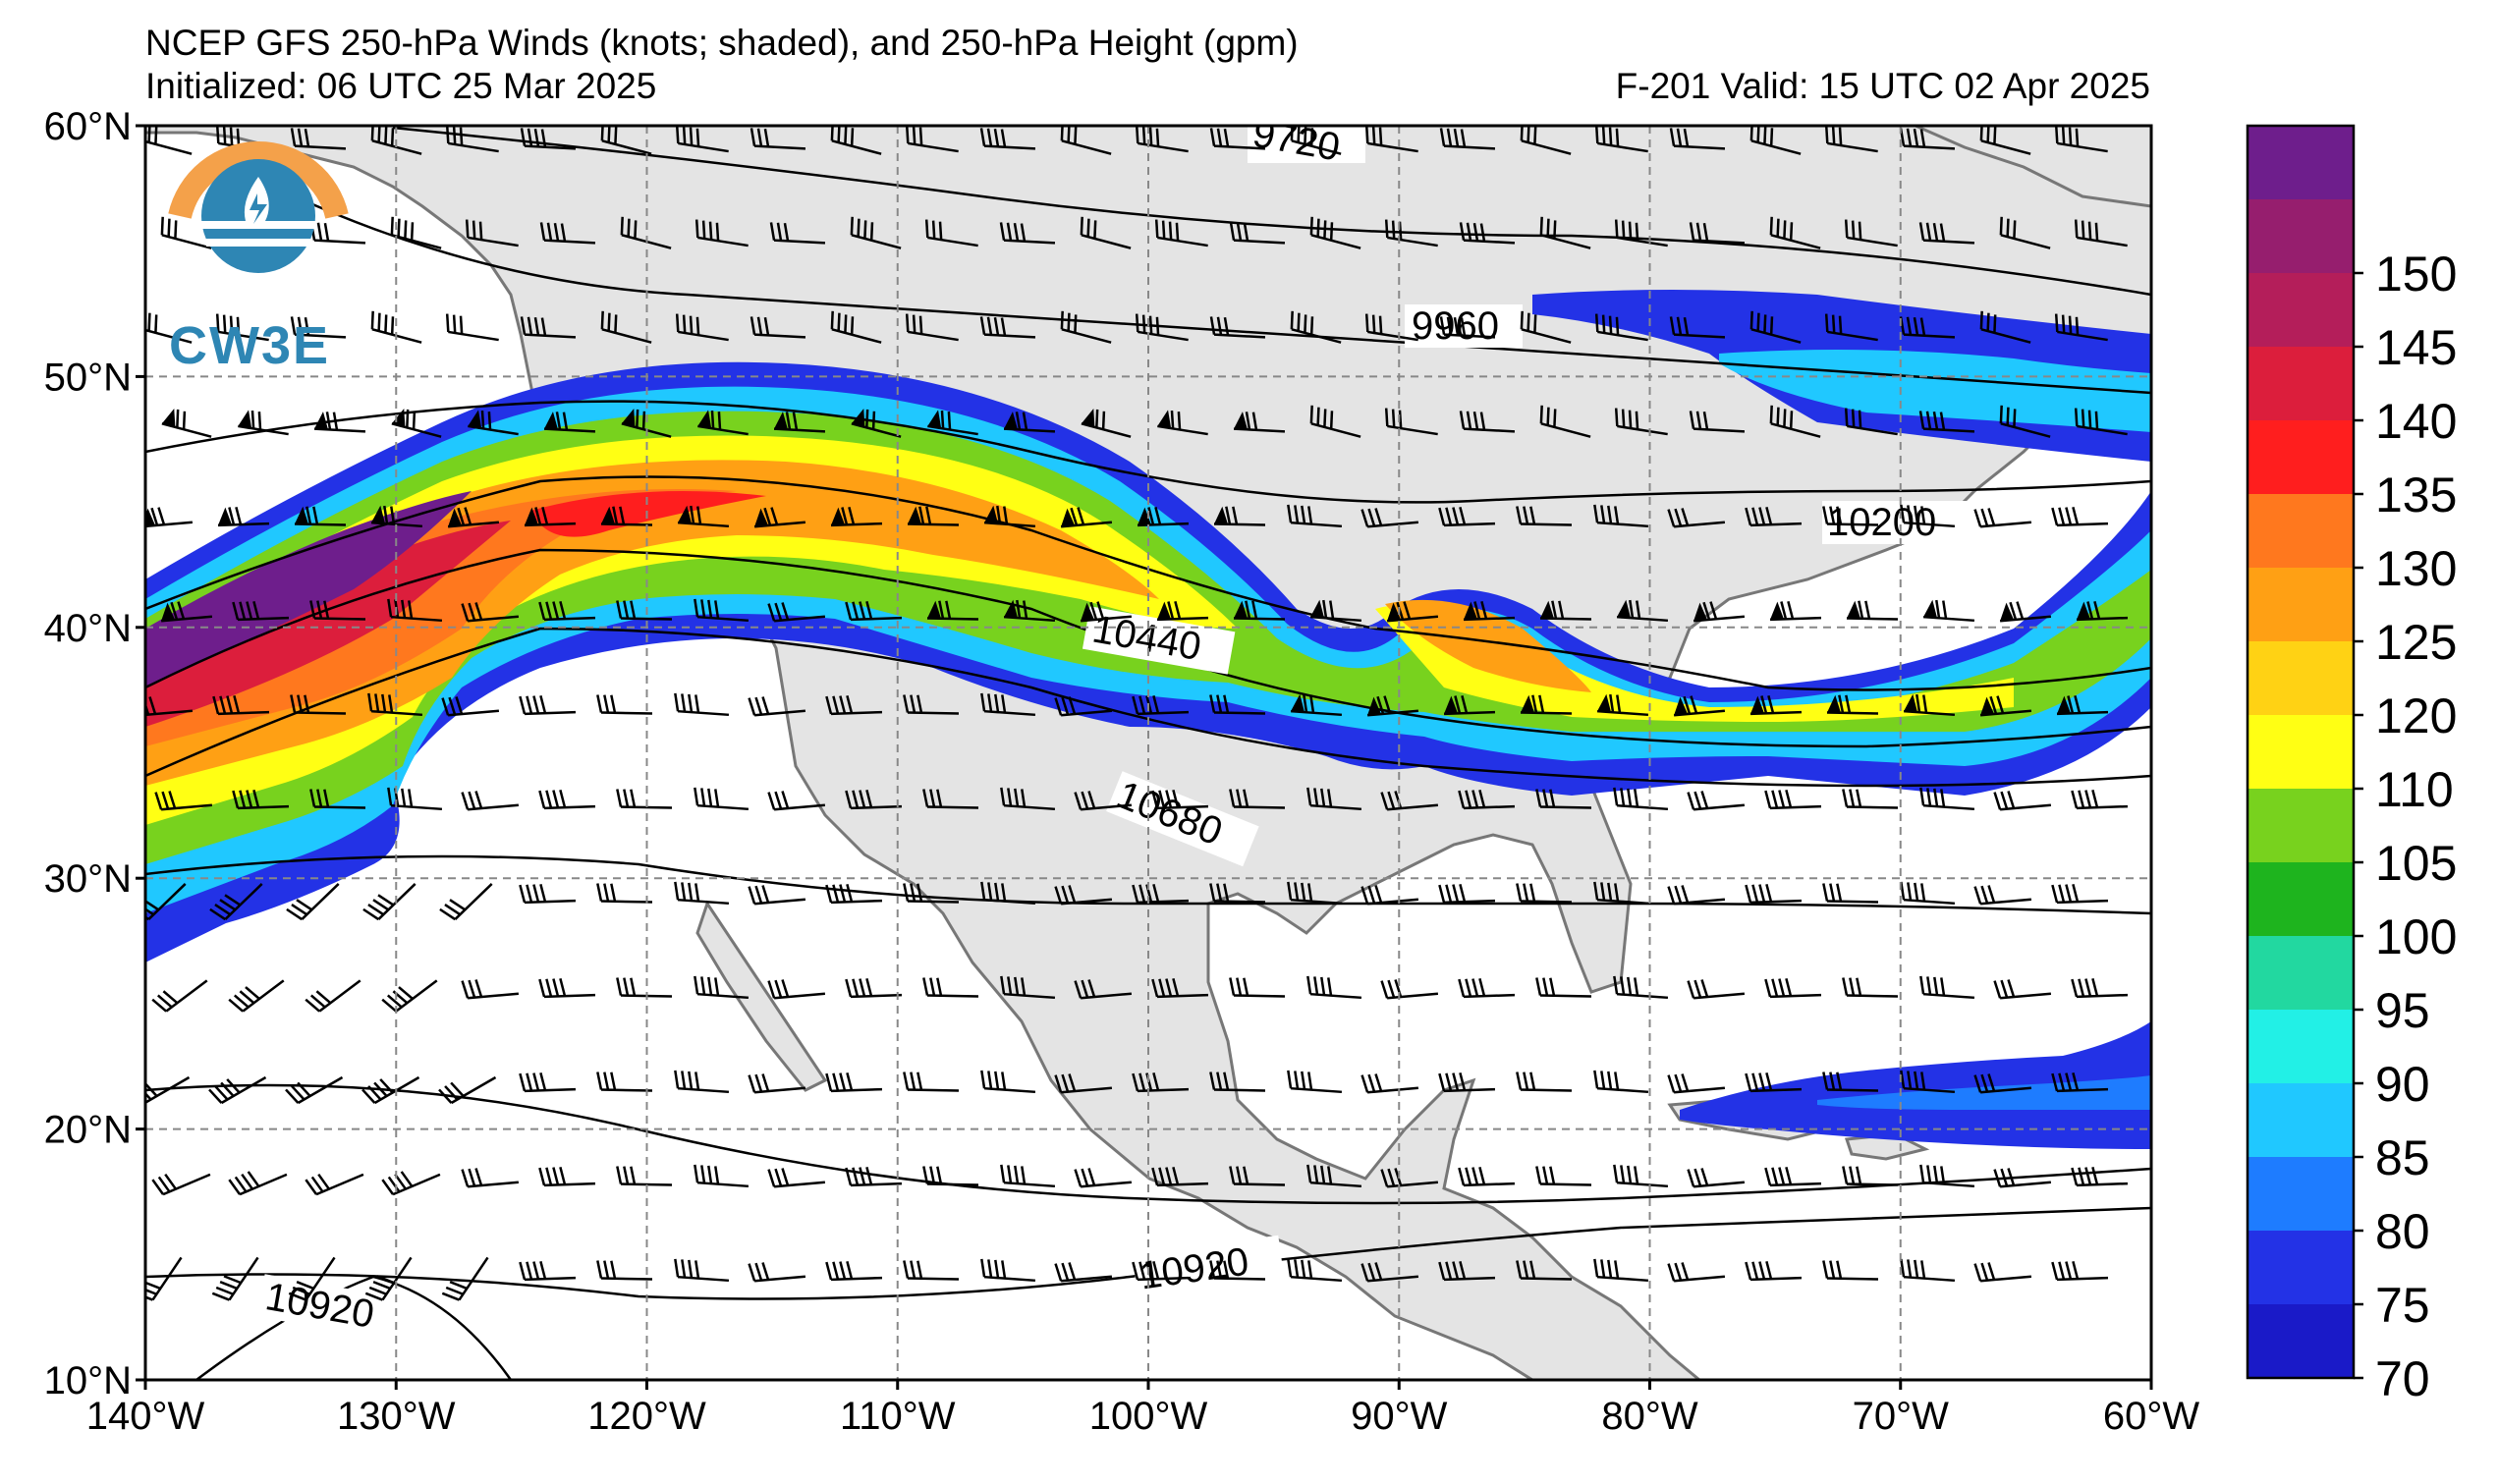 Image resolution: width=2498 pixels, height=1484 pixels. Describe the element at coordinates (2416, 863) in the screenshot. I see `colorbar-label: 105` at that location.